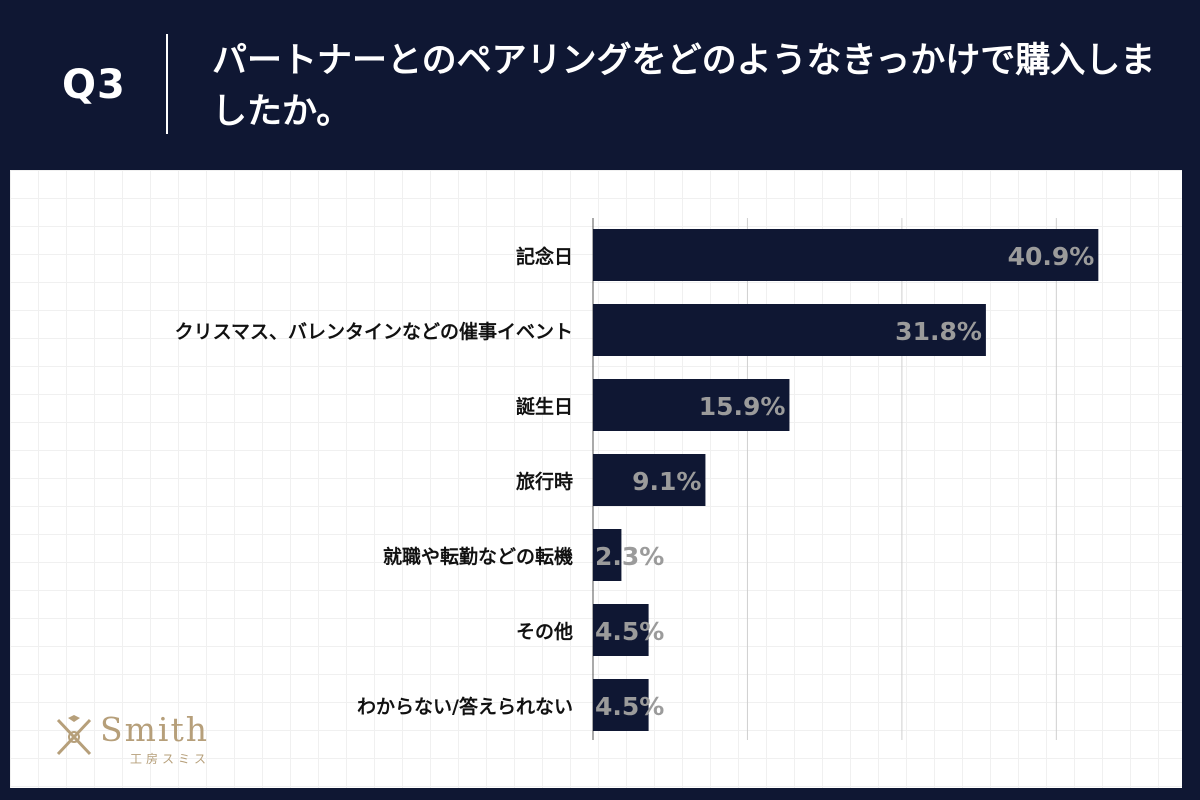 The image size is (1200, 800). I want to click on crossed-tools-icon, so click(74, 735).